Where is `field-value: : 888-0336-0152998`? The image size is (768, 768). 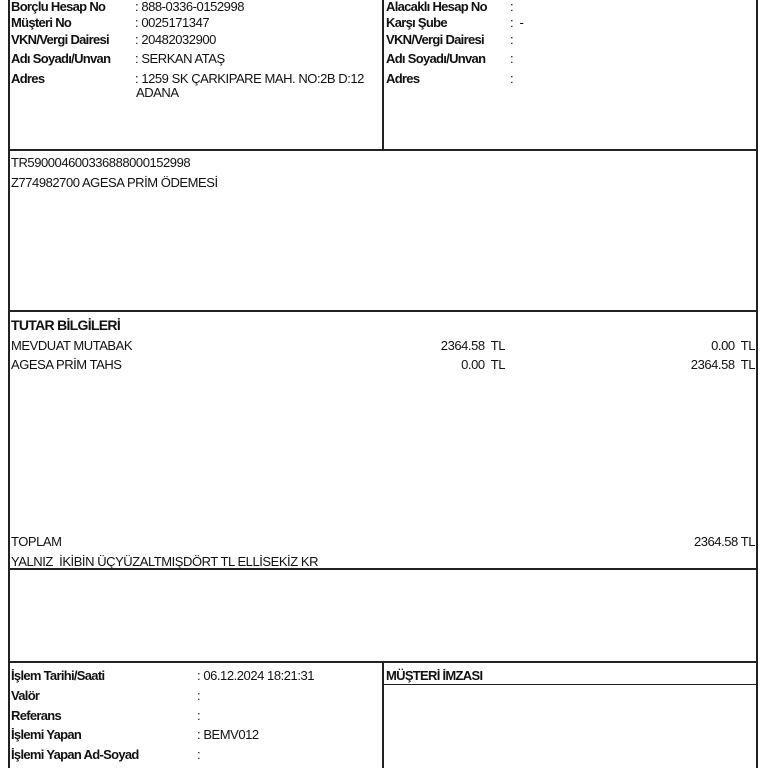 field-value: : 888-0336-0152998 is located at coordinates (190, 7).